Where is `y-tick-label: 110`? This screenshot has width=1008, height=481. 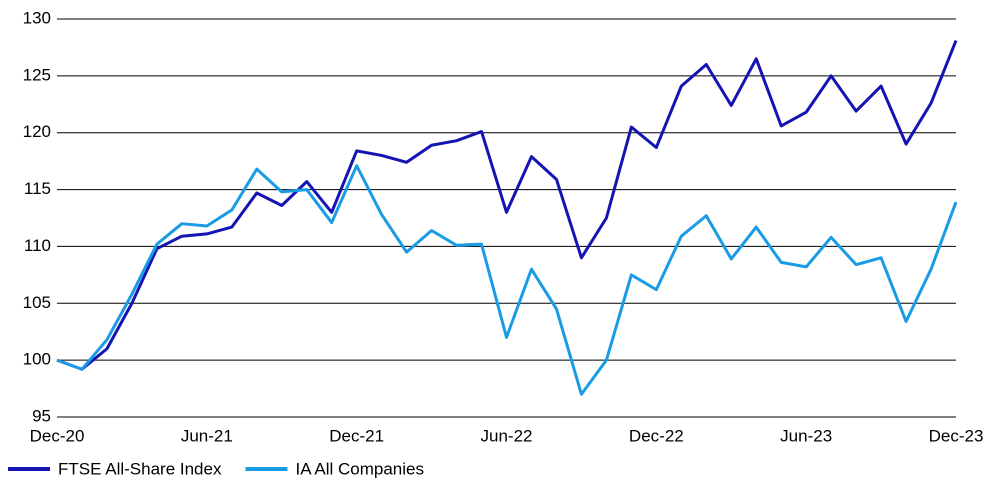
y-tick-label: 110 is located at coordinates (37, 245).